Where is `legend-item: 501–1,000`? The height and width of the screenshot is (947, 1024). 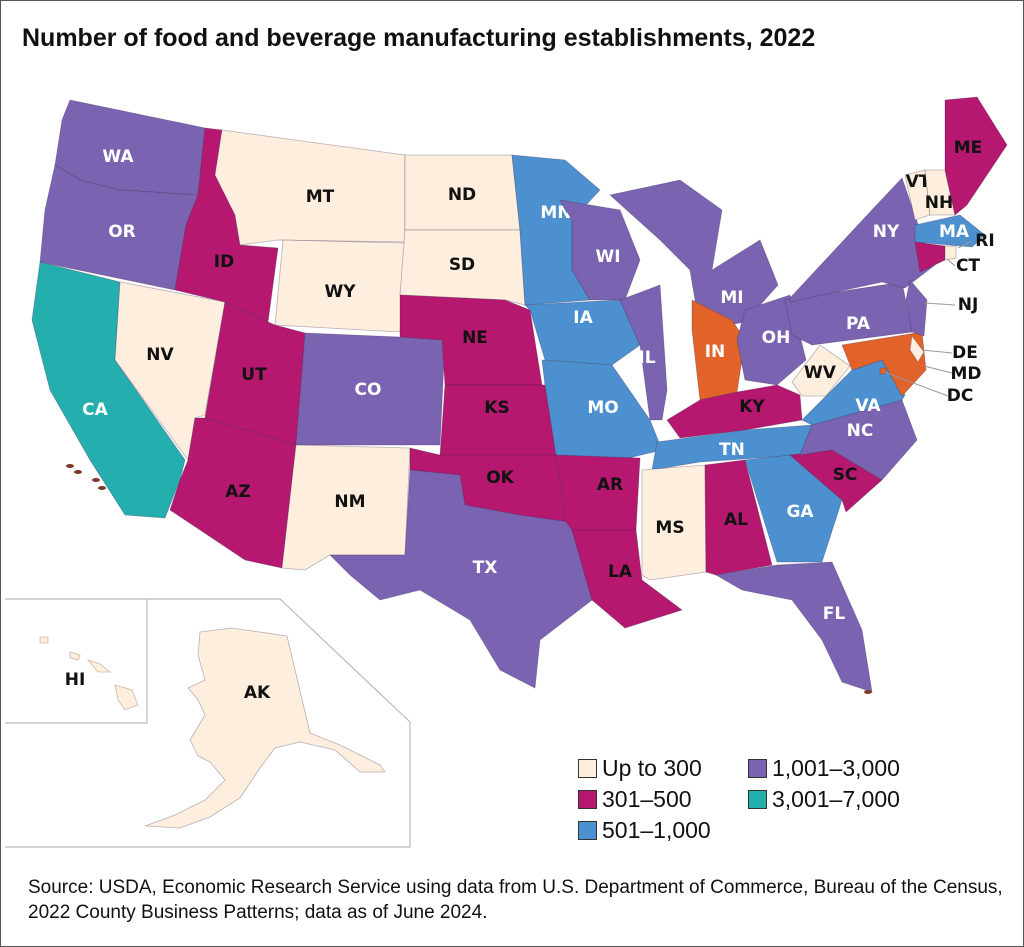 legend-item: 501–1,000 is located at coordinates (663, 830).